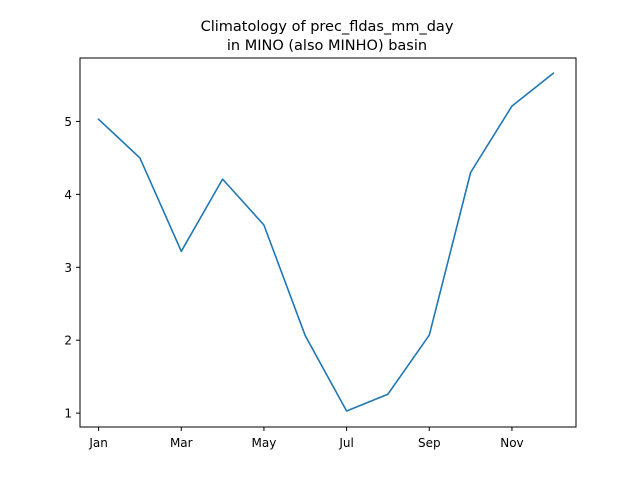 The width and height of the screenshot is (640, 480). What do you see at coordinates (68, 122) in the screenshot?
I see `y-tick-label: 5` at bounding box center [68, 122].